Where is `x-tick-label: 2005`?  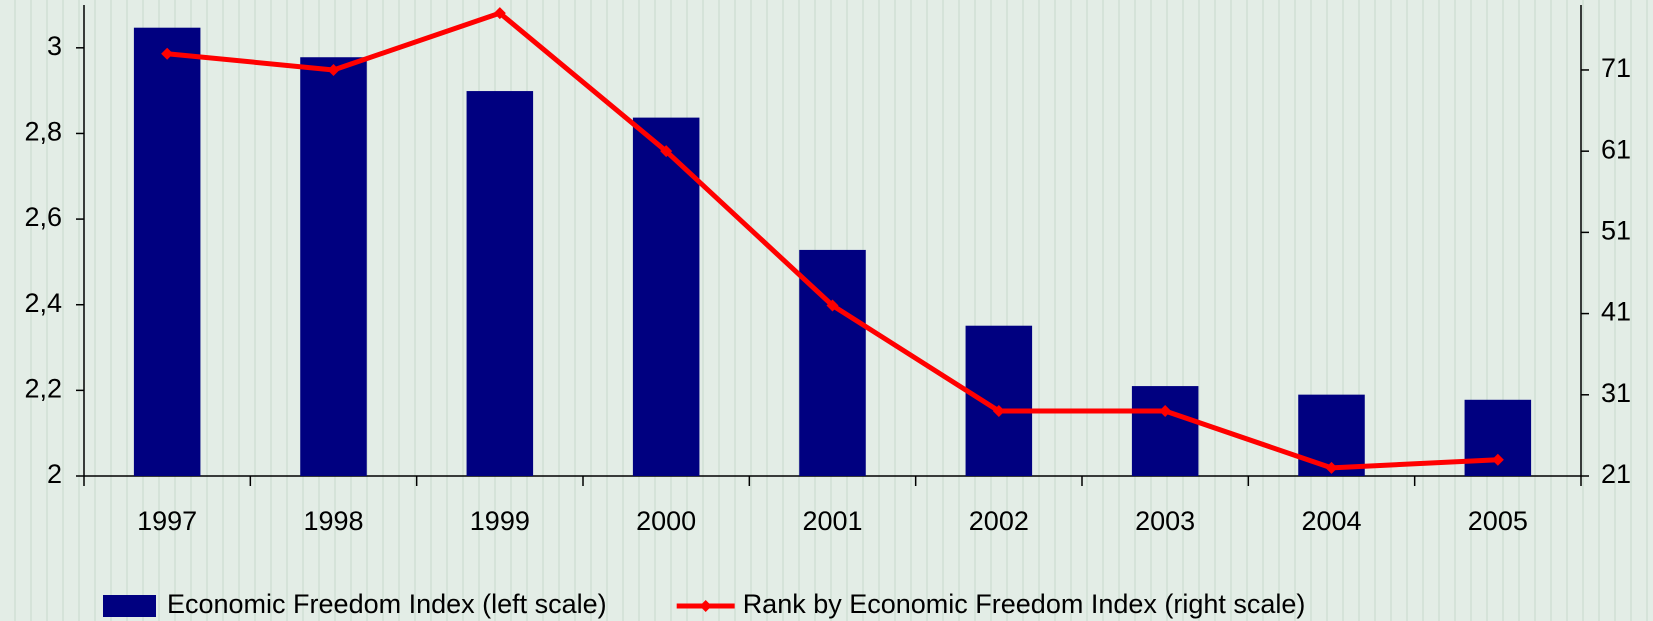
x-tick-label: 2005 is located at coordinates (1498, 521).